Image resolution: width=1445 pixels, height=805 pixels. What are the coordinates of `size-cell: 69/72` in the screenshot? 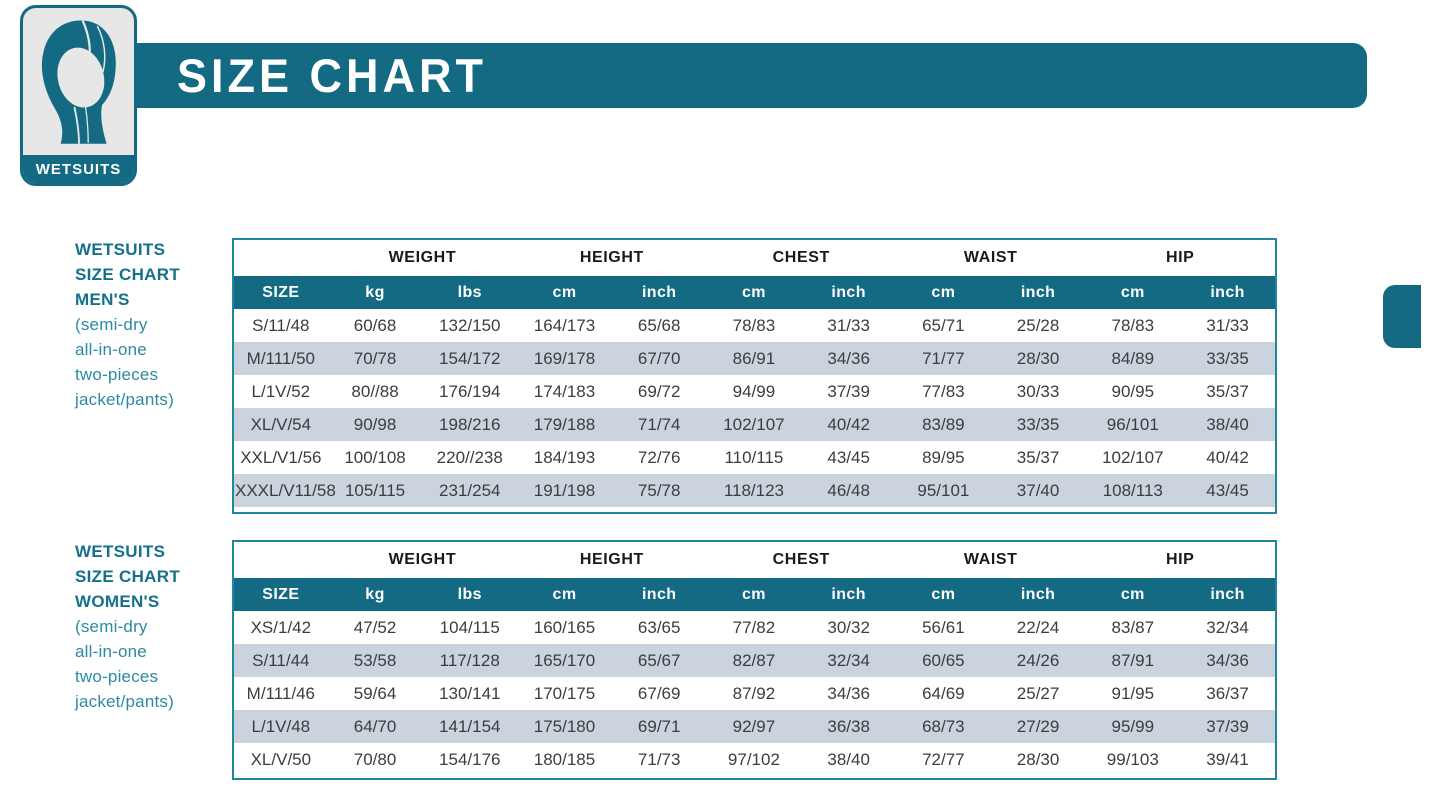 It's located at (659, 391).